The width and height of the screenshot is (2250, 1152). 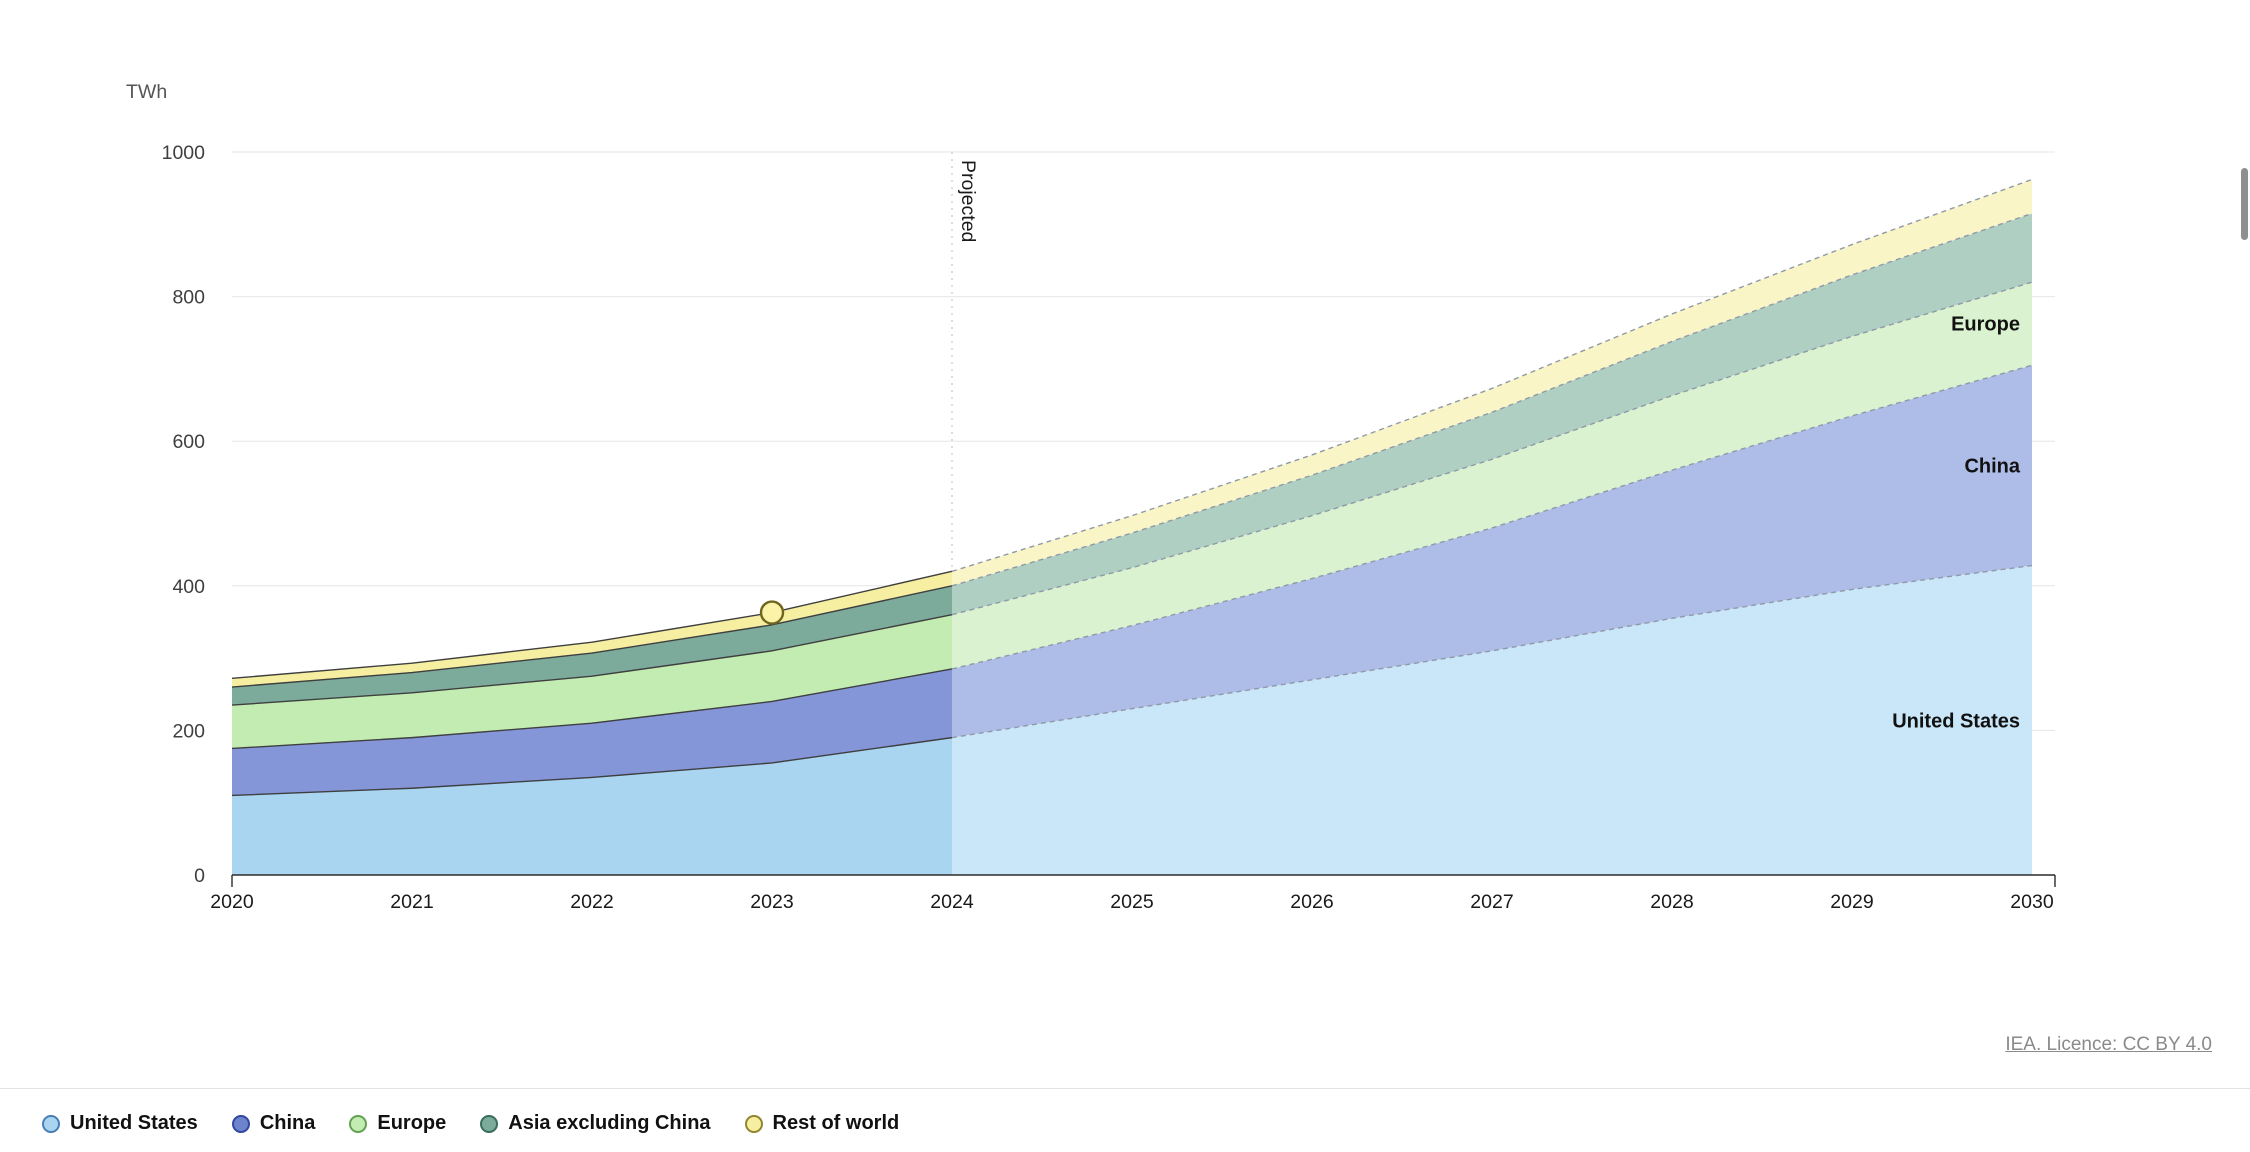 I want to click on edge-united-states-historical, so click(x=592, y=766).